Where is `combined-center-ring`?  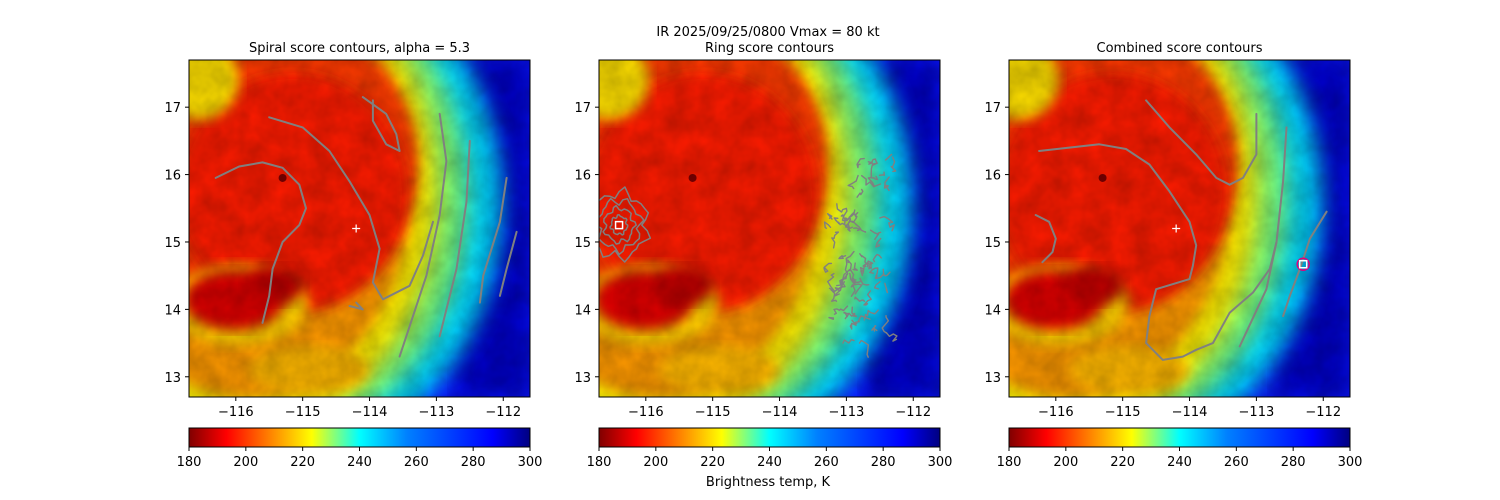 combined-center-ring is located at coordinates (1303, 264).